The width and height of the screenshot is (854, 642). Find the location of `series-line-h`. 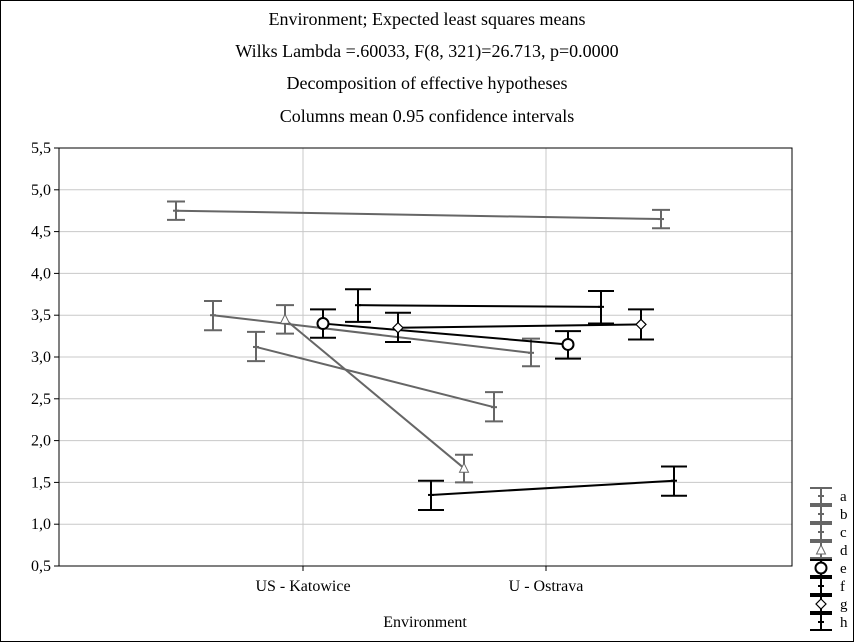

series-line-h is located at coordinates (552, 487).